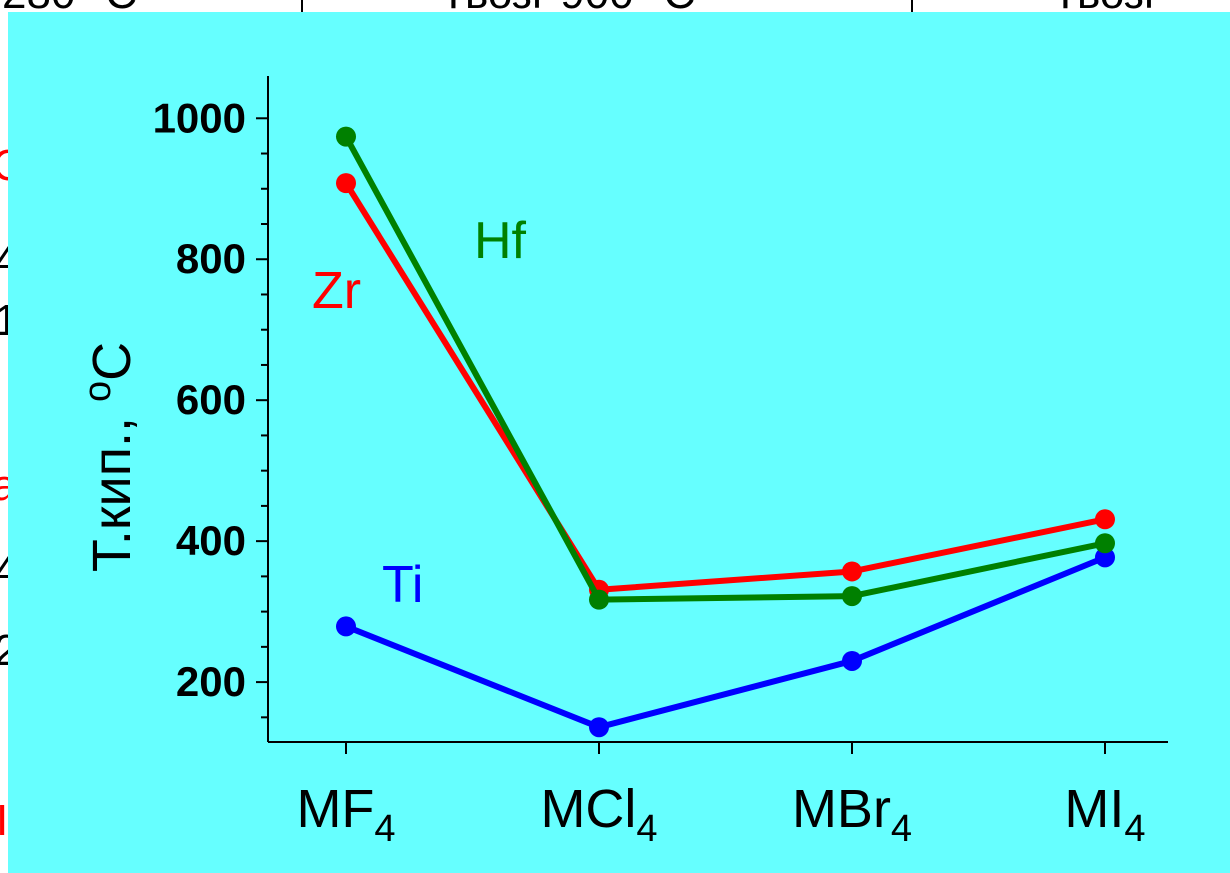 This screenshot has width=1230, height=873. I want to click on y-tick-label: 400, so click(211, 540).